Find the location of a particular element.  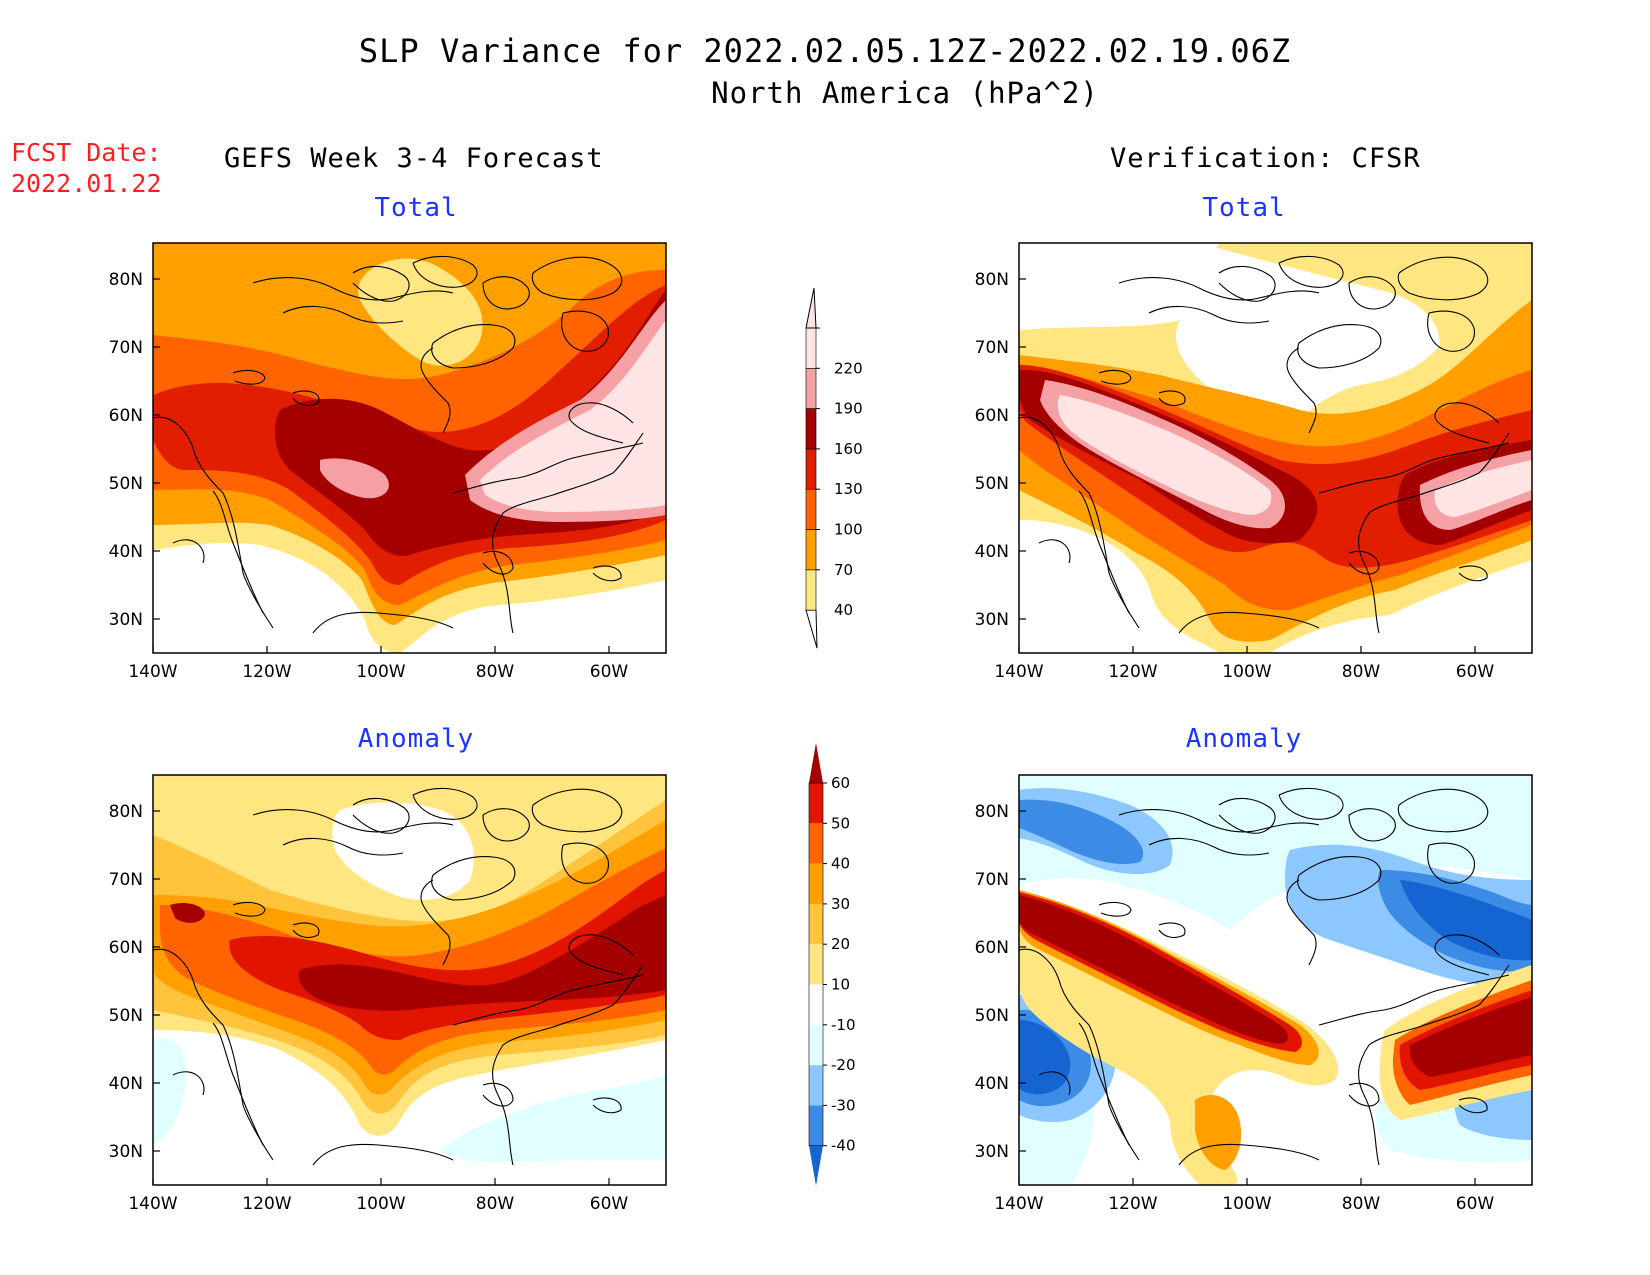

fcst-anomaly-title: Anomaly is located at coordinates (416, 739).